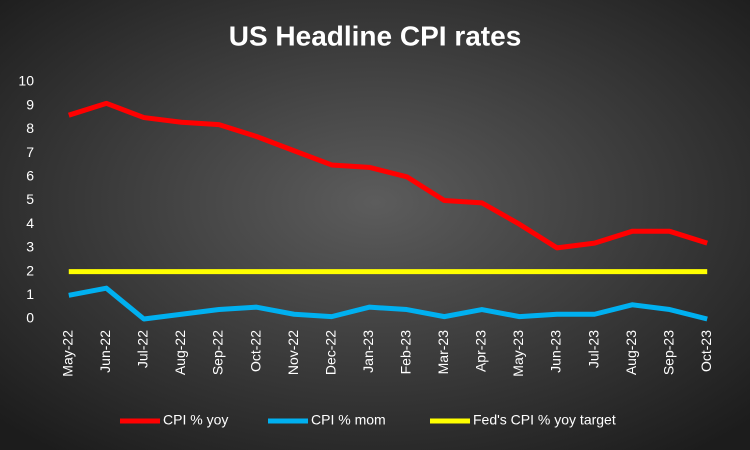 This screenshot has height=450, width=750. Describe the element at coordinates (481, 351) in the screenshot. I see `x-tick-label: Apr-23` at that location.